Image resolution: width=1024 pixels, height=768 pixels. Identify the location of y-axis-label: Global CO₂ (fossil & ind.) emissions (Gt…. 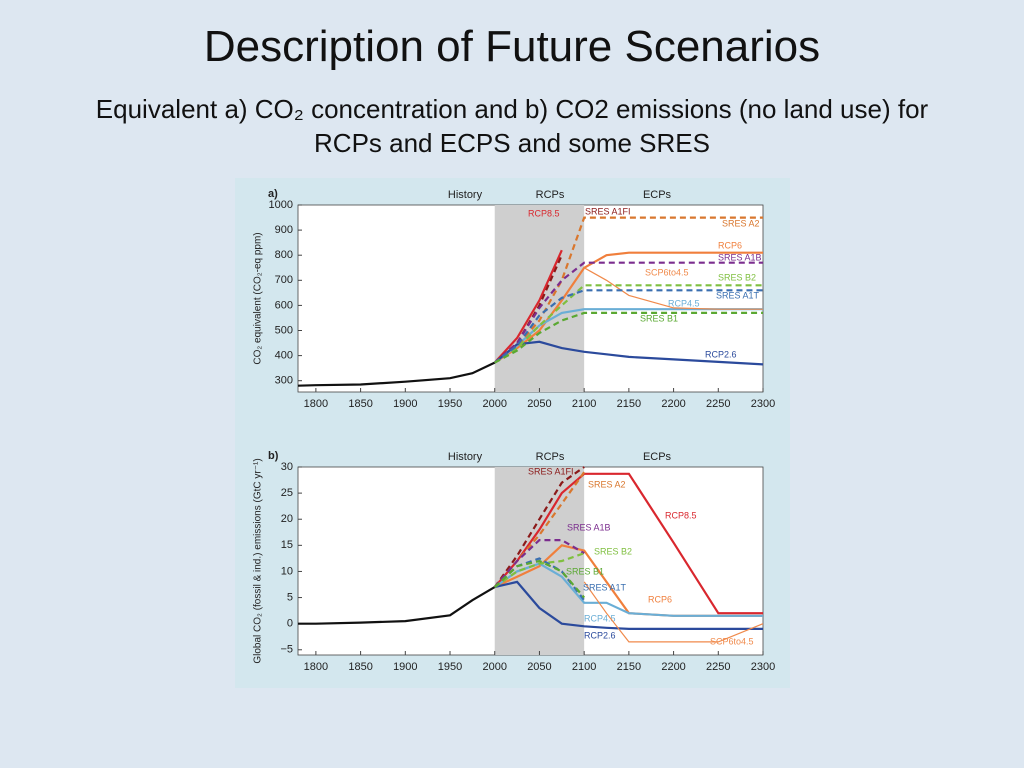
(258, 560).